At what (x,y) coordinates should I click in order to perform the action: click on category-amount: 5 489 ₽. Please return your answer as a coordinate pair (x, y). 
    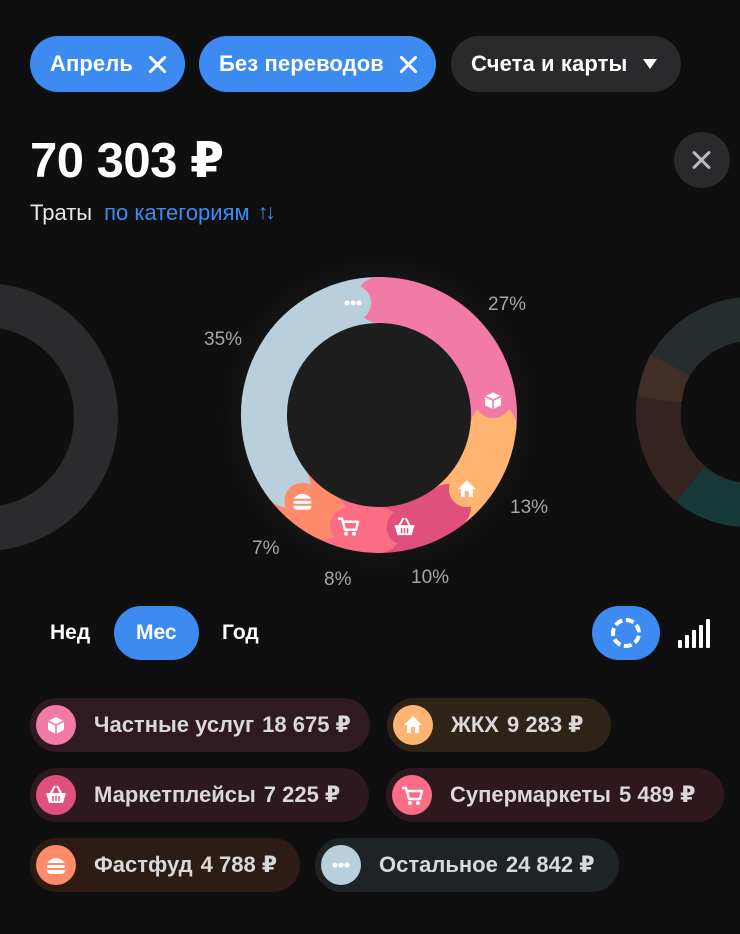
    Looking at the image, I should click on (657, 794).